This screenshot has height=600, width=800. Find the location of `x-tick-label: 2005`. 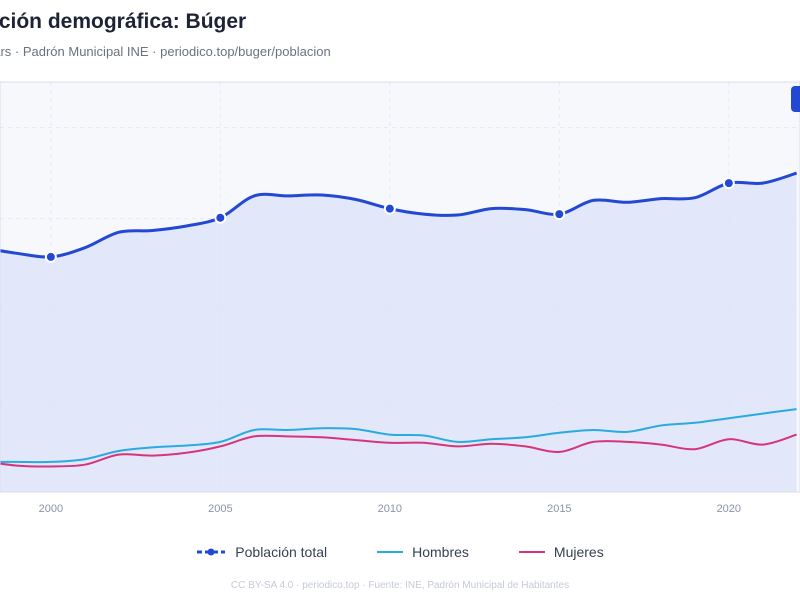

x-tick-label: 2005 is located at coordinates (220, 509).